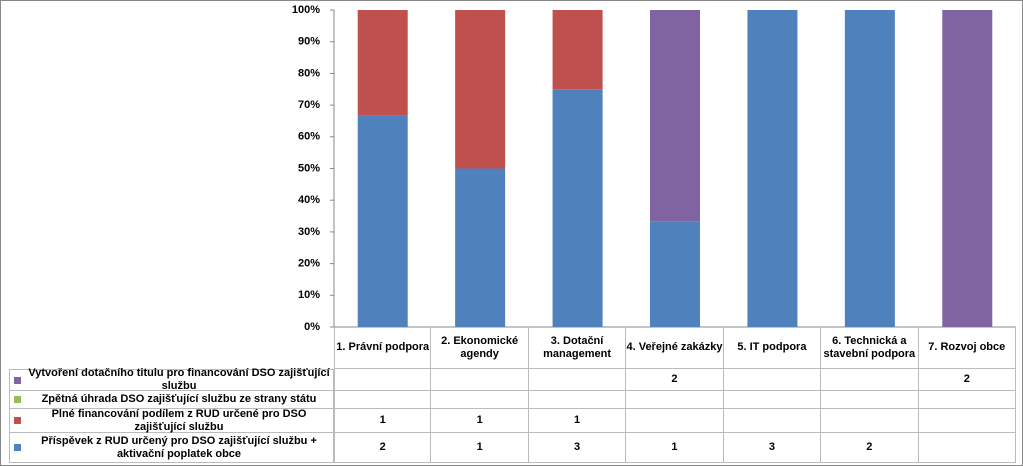 Image resolution: width=1023 pixels, height=466 pixels. I want to click on category-label: 3. Dotační management, so click(577, 348).